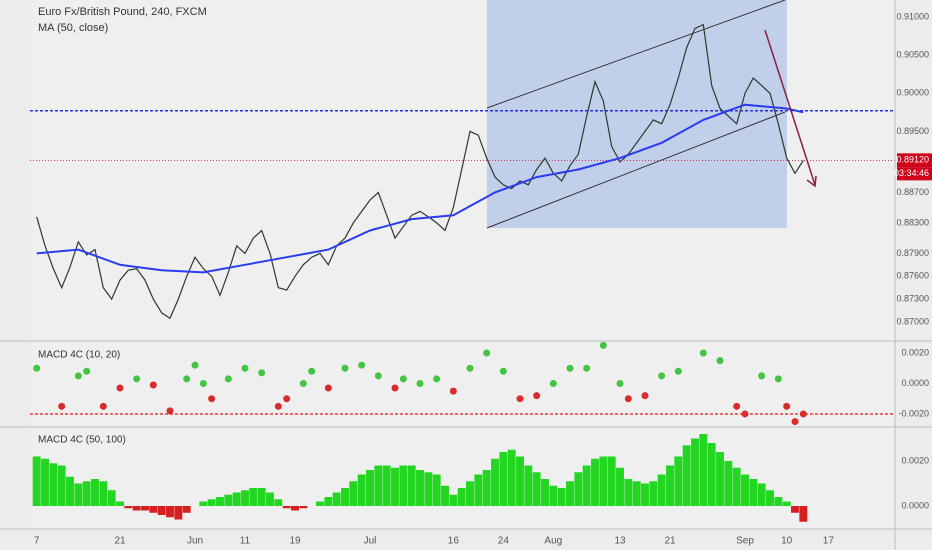 Image resolution: width=932 pixels, height=550 pixels. I want to click on x-tick-label: 21, so click(120, 541).